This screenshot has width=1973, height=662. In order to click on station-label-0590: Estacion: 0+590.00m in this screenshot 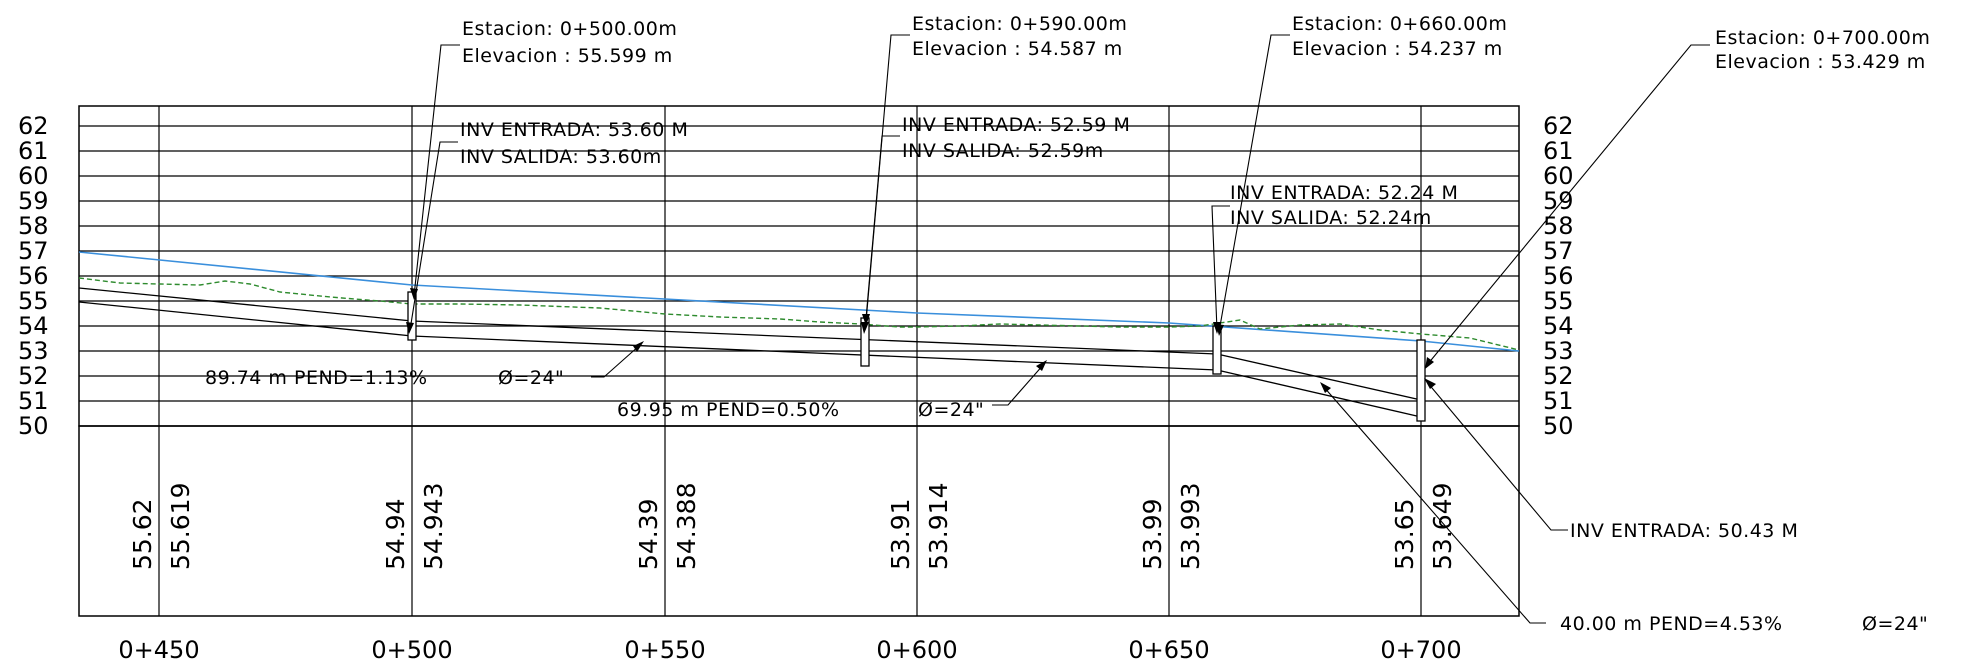, I will do `click(1019, 24)`.